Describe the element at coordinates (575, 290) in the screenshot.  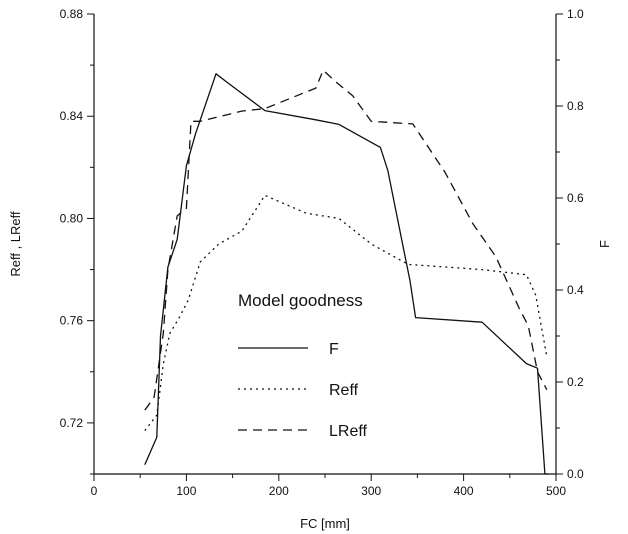
I see `y-right-tick-label: 0.4` at that location.